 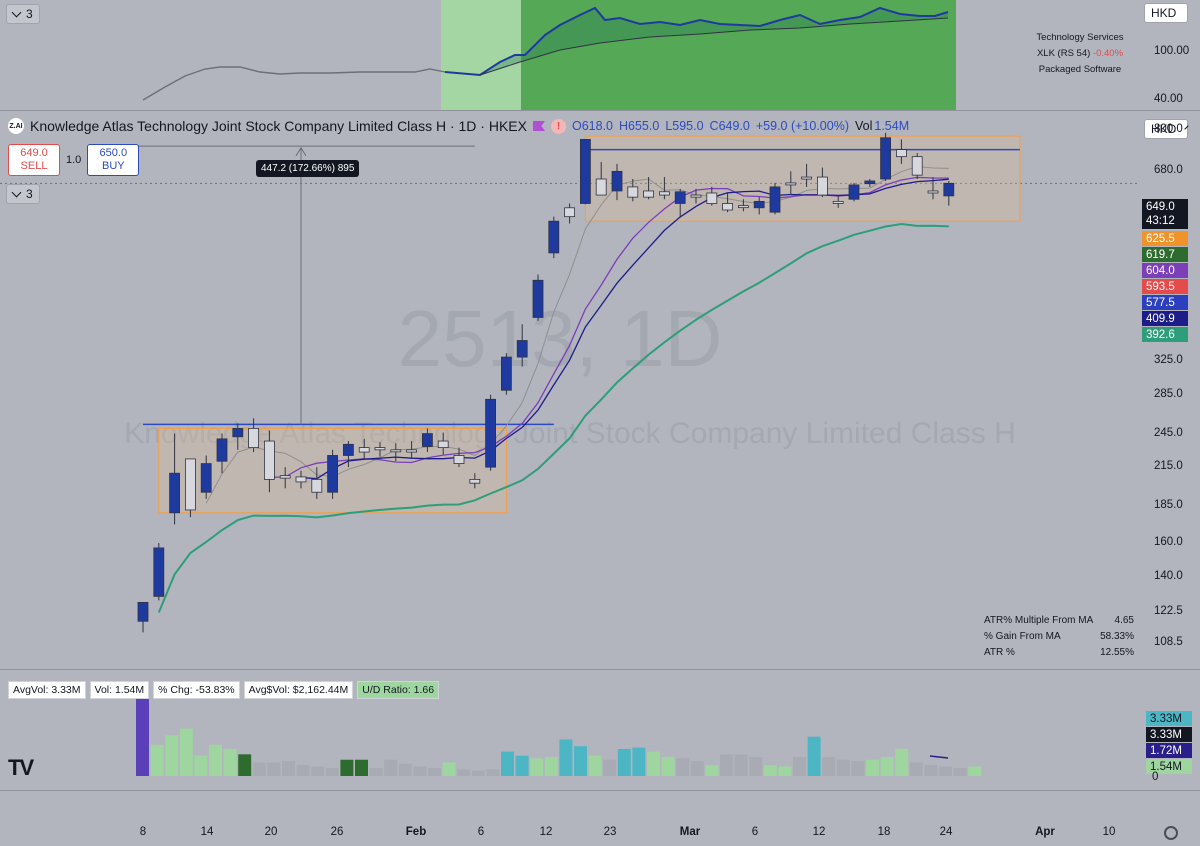 What do you see at coordinates (1171, 833) in the screenshot?
I see `settings-gear-icon` at bounding box center [1171, 833].